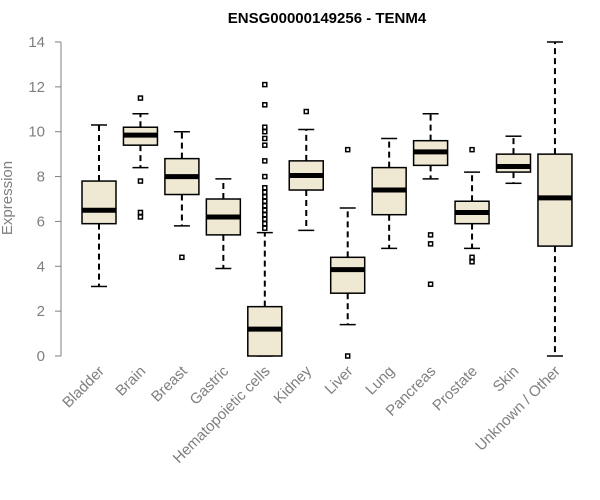 The image size is (600, 500). Describe the element at coordinates (45, 199) in the screenshot. I see `y-axis: 0 2 4 6 8 10 12 14` at that location.